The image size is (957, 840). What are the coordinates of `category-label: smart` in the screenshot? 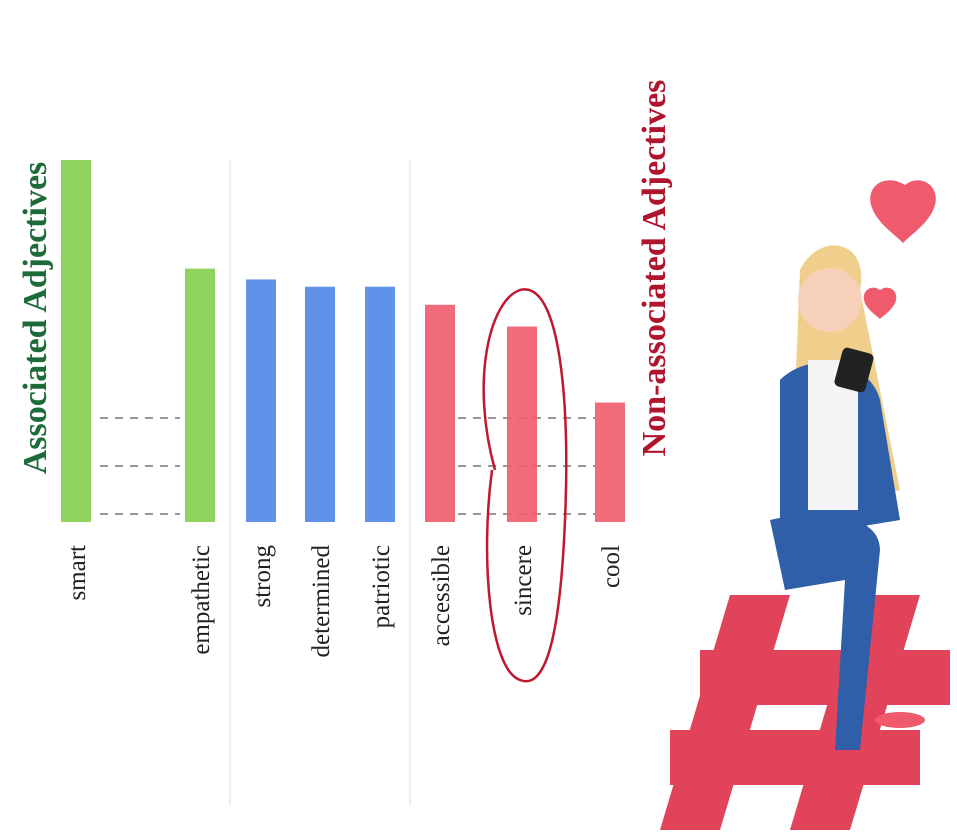 It's located at (77, 573).